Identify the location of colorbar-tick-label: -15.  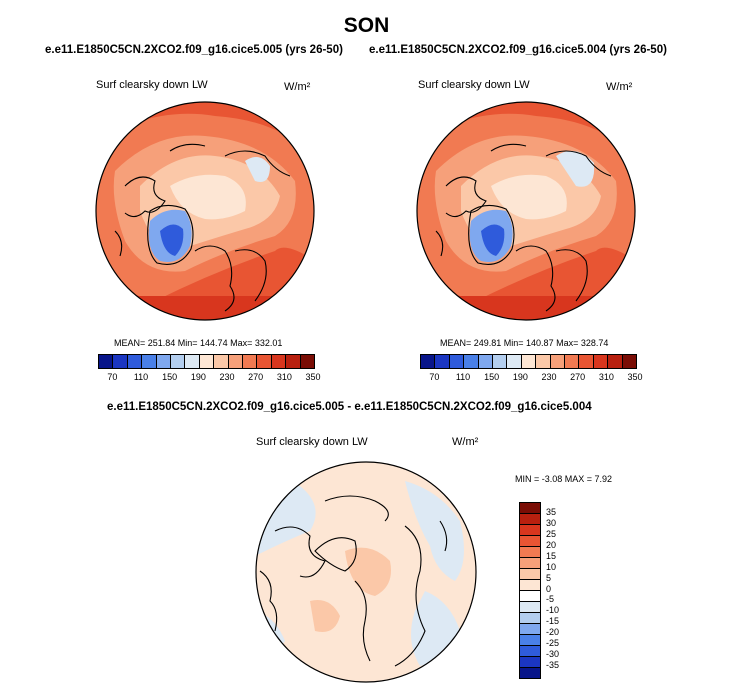
(553, 621).